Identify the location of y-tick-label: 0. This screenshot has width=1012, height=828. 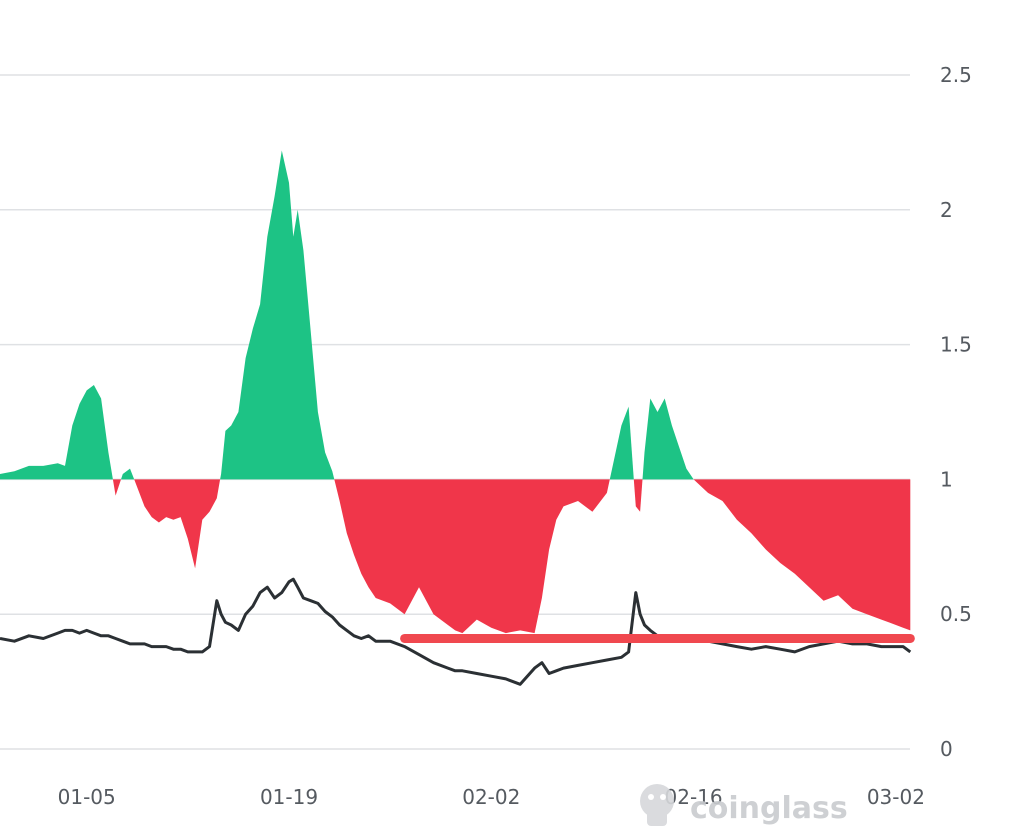
(946, 749).